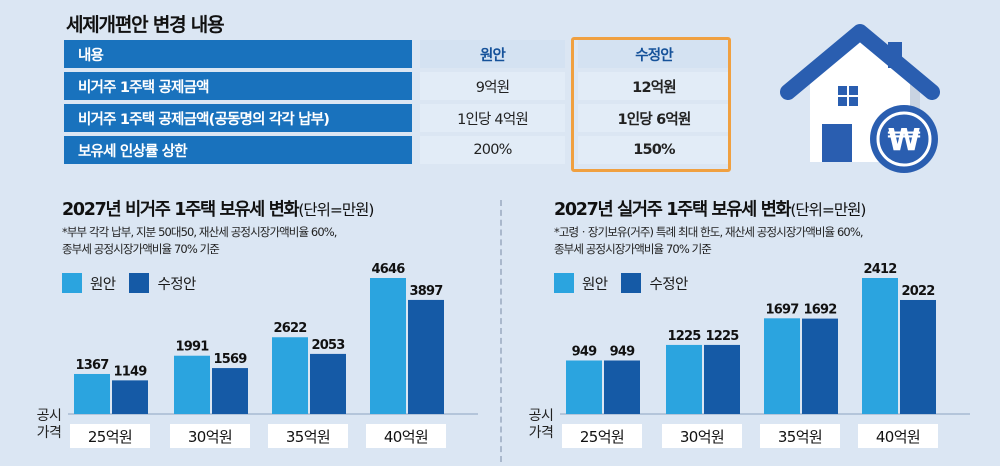  Describe the element at coordinates (880, 269) in the screenshot. I see `bar-value-label: 2412` at that location.